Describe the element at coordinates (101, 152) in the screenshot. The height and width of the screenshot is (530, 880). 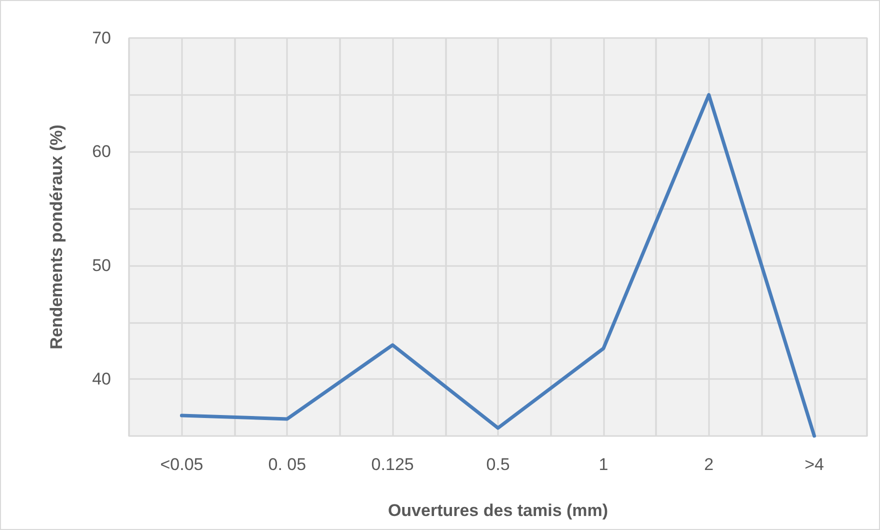
I see `y-tick-label: 60` at that location.